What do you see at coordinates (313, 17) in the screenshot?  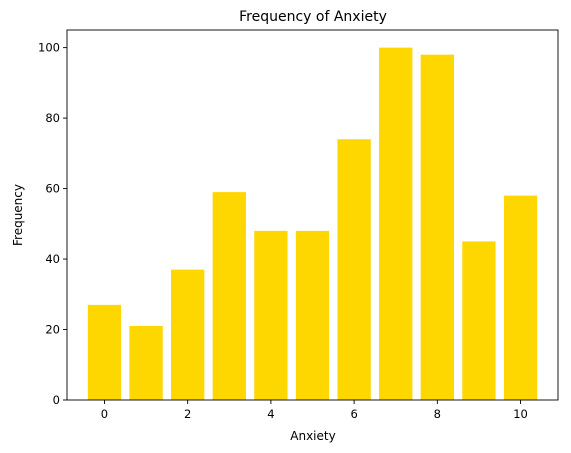 I see `chart-title: Frequency of Anxiety` at bounding box center [313, 17].